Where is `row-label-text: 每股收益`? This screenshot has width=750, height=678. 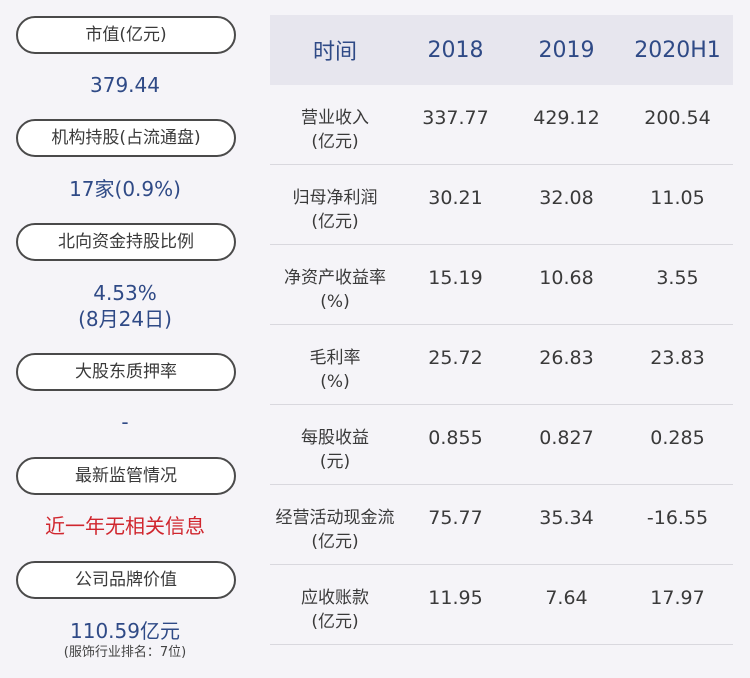
row-label-text: 每股收益 is located at coordinates (335, 438).